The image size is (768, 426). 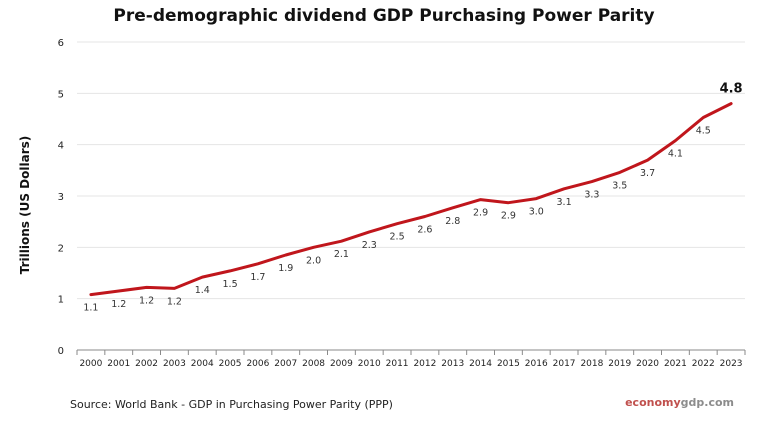 What do you see at coordinates (564, 364) in the screenshot?
I see `x-tick-label: 2017` at bounding box center [564, 364].